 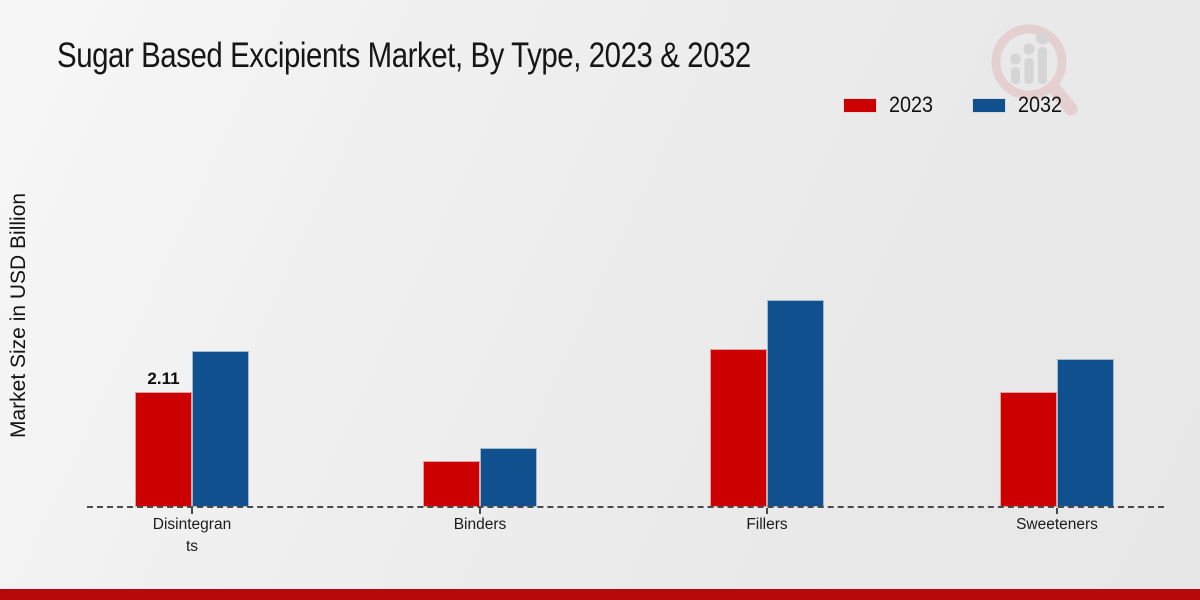 What do you see at coordinates (1034, 70) in the screenshot?
I see `magnifier-bar-chart-watermark-icon` at bounding box center [1034, 70].